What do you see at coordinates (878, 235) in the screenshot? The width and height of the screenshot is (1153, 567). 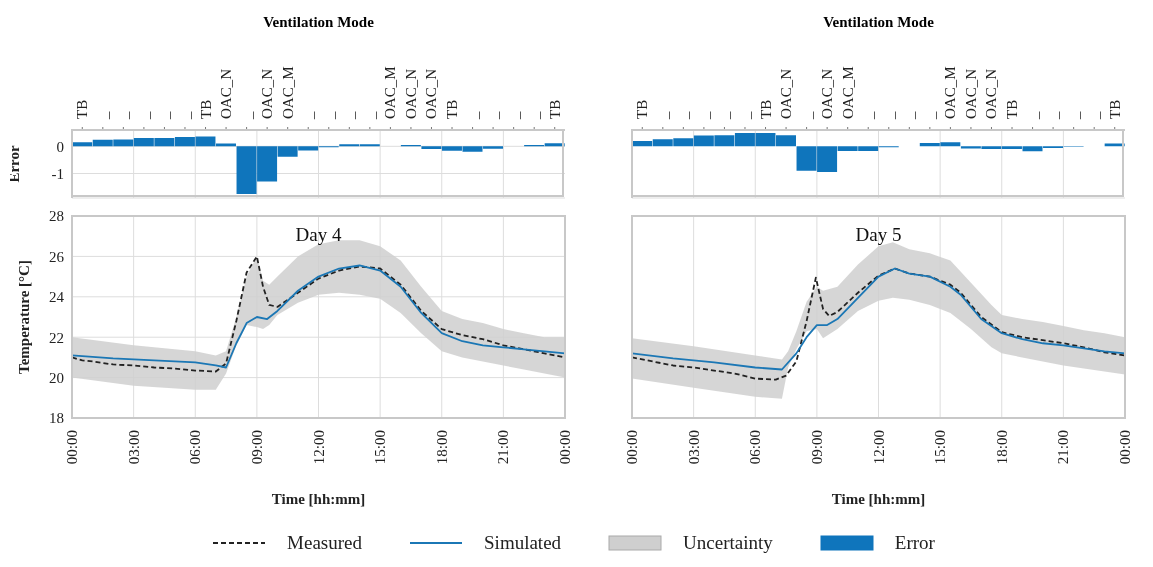 I see `annotation: Day 5` at bounding box center [878, 235].